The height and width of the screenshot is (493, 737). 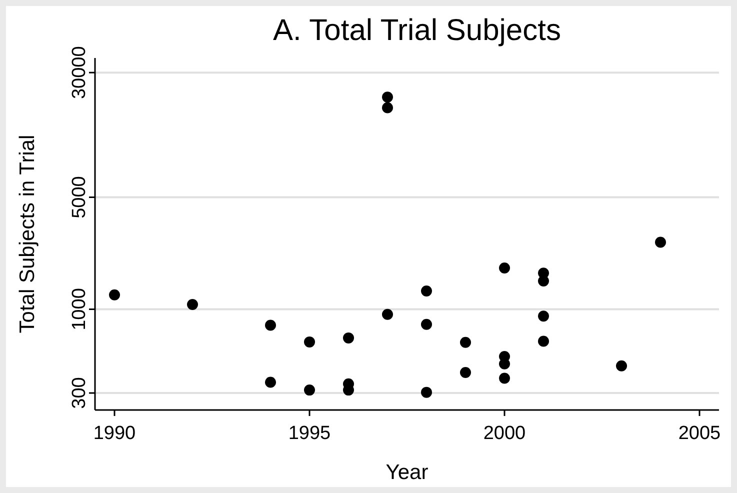 What do you see at coordinates (504, 433) in the screenshot?
I see `x-tick-label: 2000` at bounding box center [504, 433].